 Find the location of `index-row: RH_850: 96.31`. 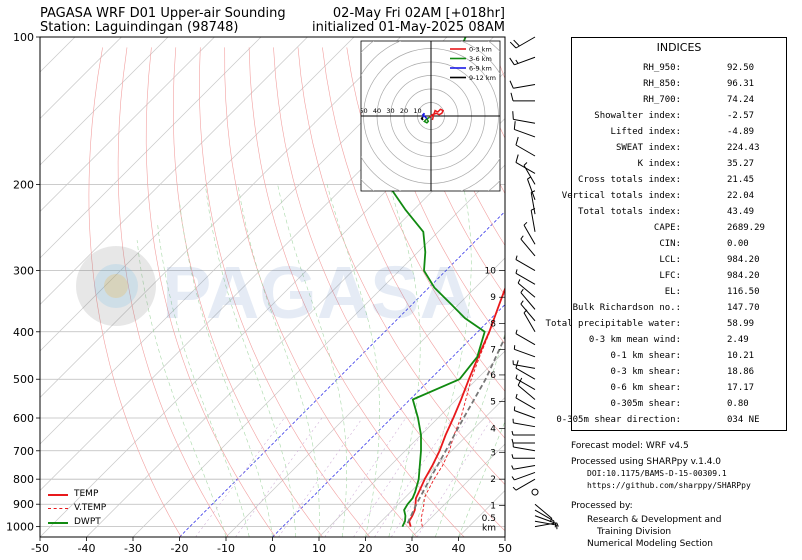

index-row: RH_850: 96.31 is located at coordinates (679, 87).